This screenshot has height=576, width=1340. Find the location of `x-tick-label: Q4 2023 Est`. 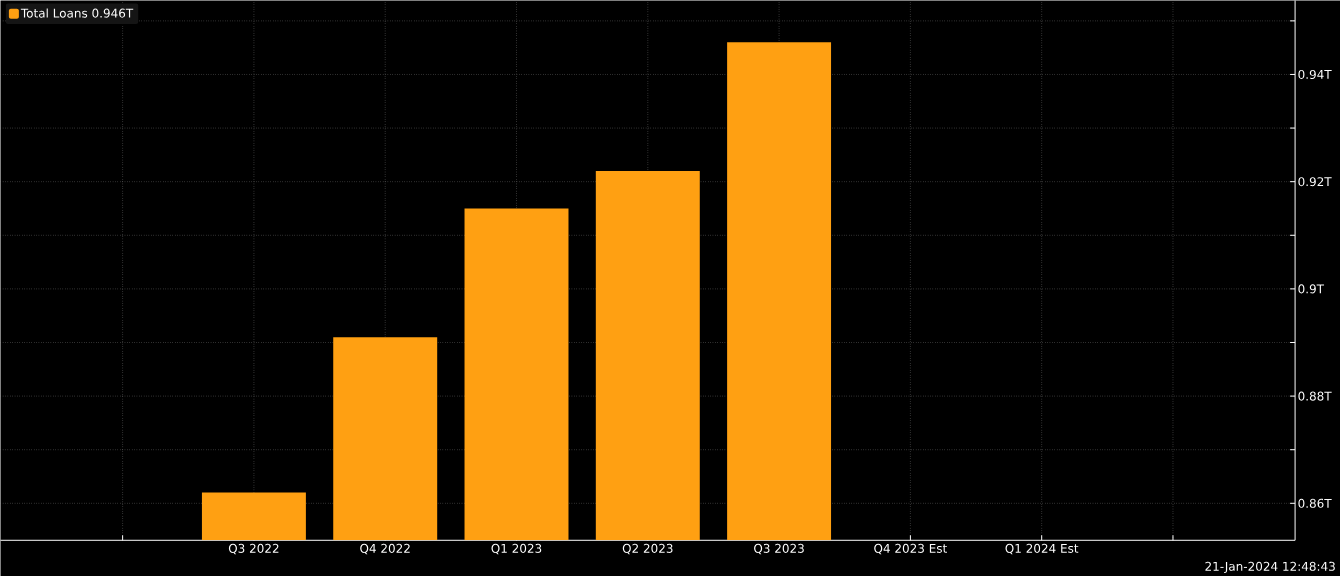

x-tick-label: Q4 2023 Est is located at coordinates (910, 549).